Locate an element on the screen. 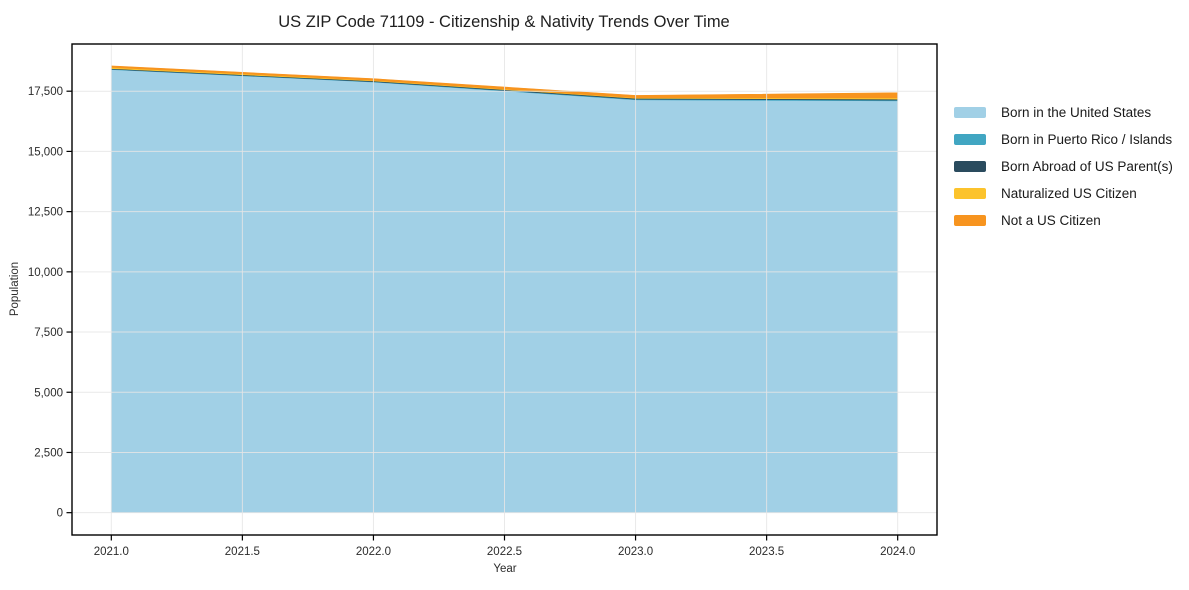  y-tick-label: 5,000 is located at coordinates (48, 393).